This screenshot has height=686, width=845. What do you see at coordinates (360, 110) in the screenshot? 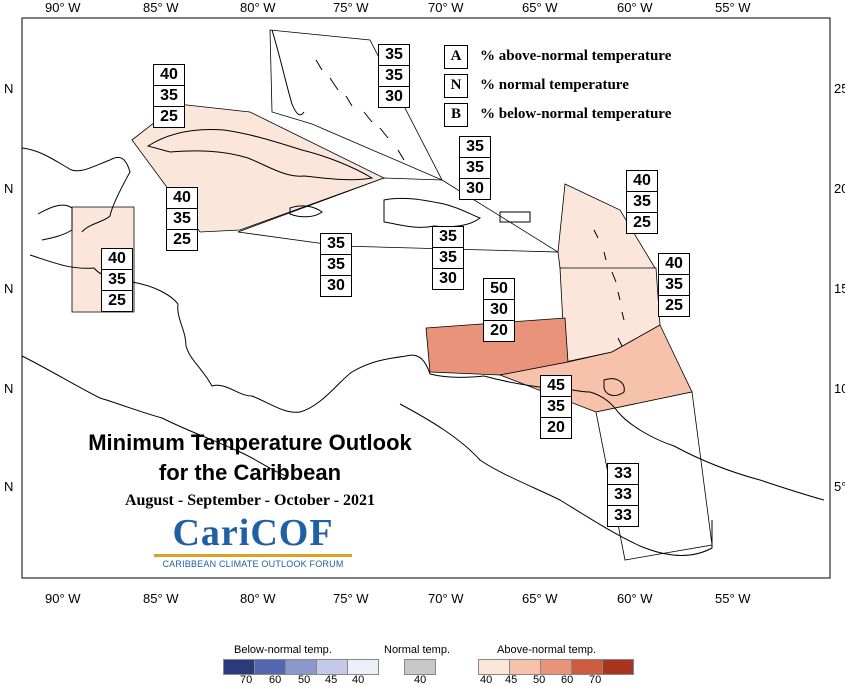
I see `coast-bahamas` at bounding box center [360, 110].